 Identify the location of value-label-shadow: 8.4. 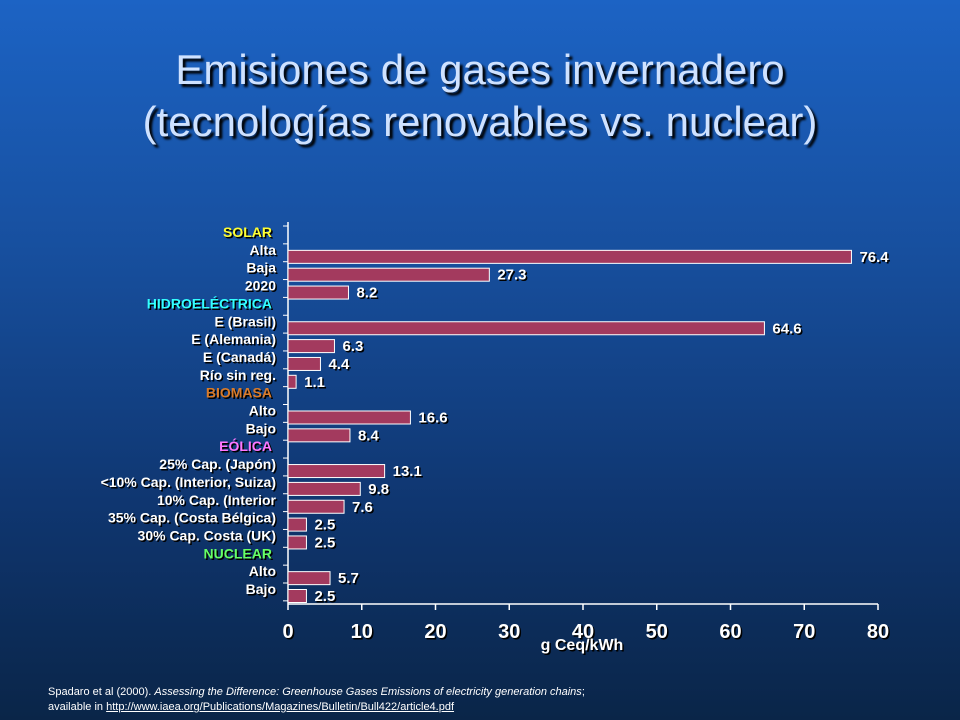
(370, 437).